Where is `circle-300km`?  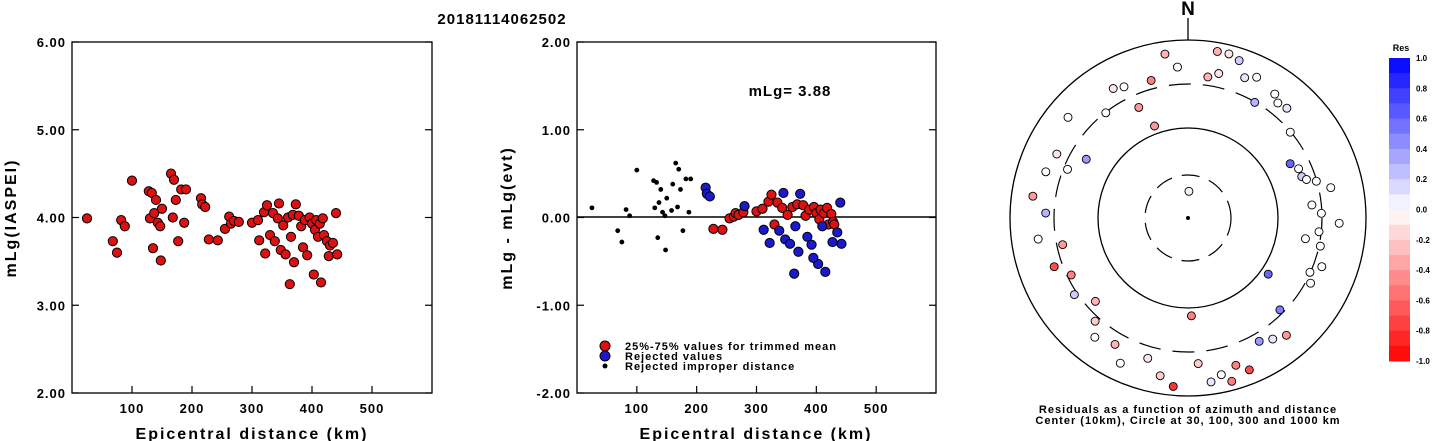
circle-300km is located at coordinates (1188, 218).